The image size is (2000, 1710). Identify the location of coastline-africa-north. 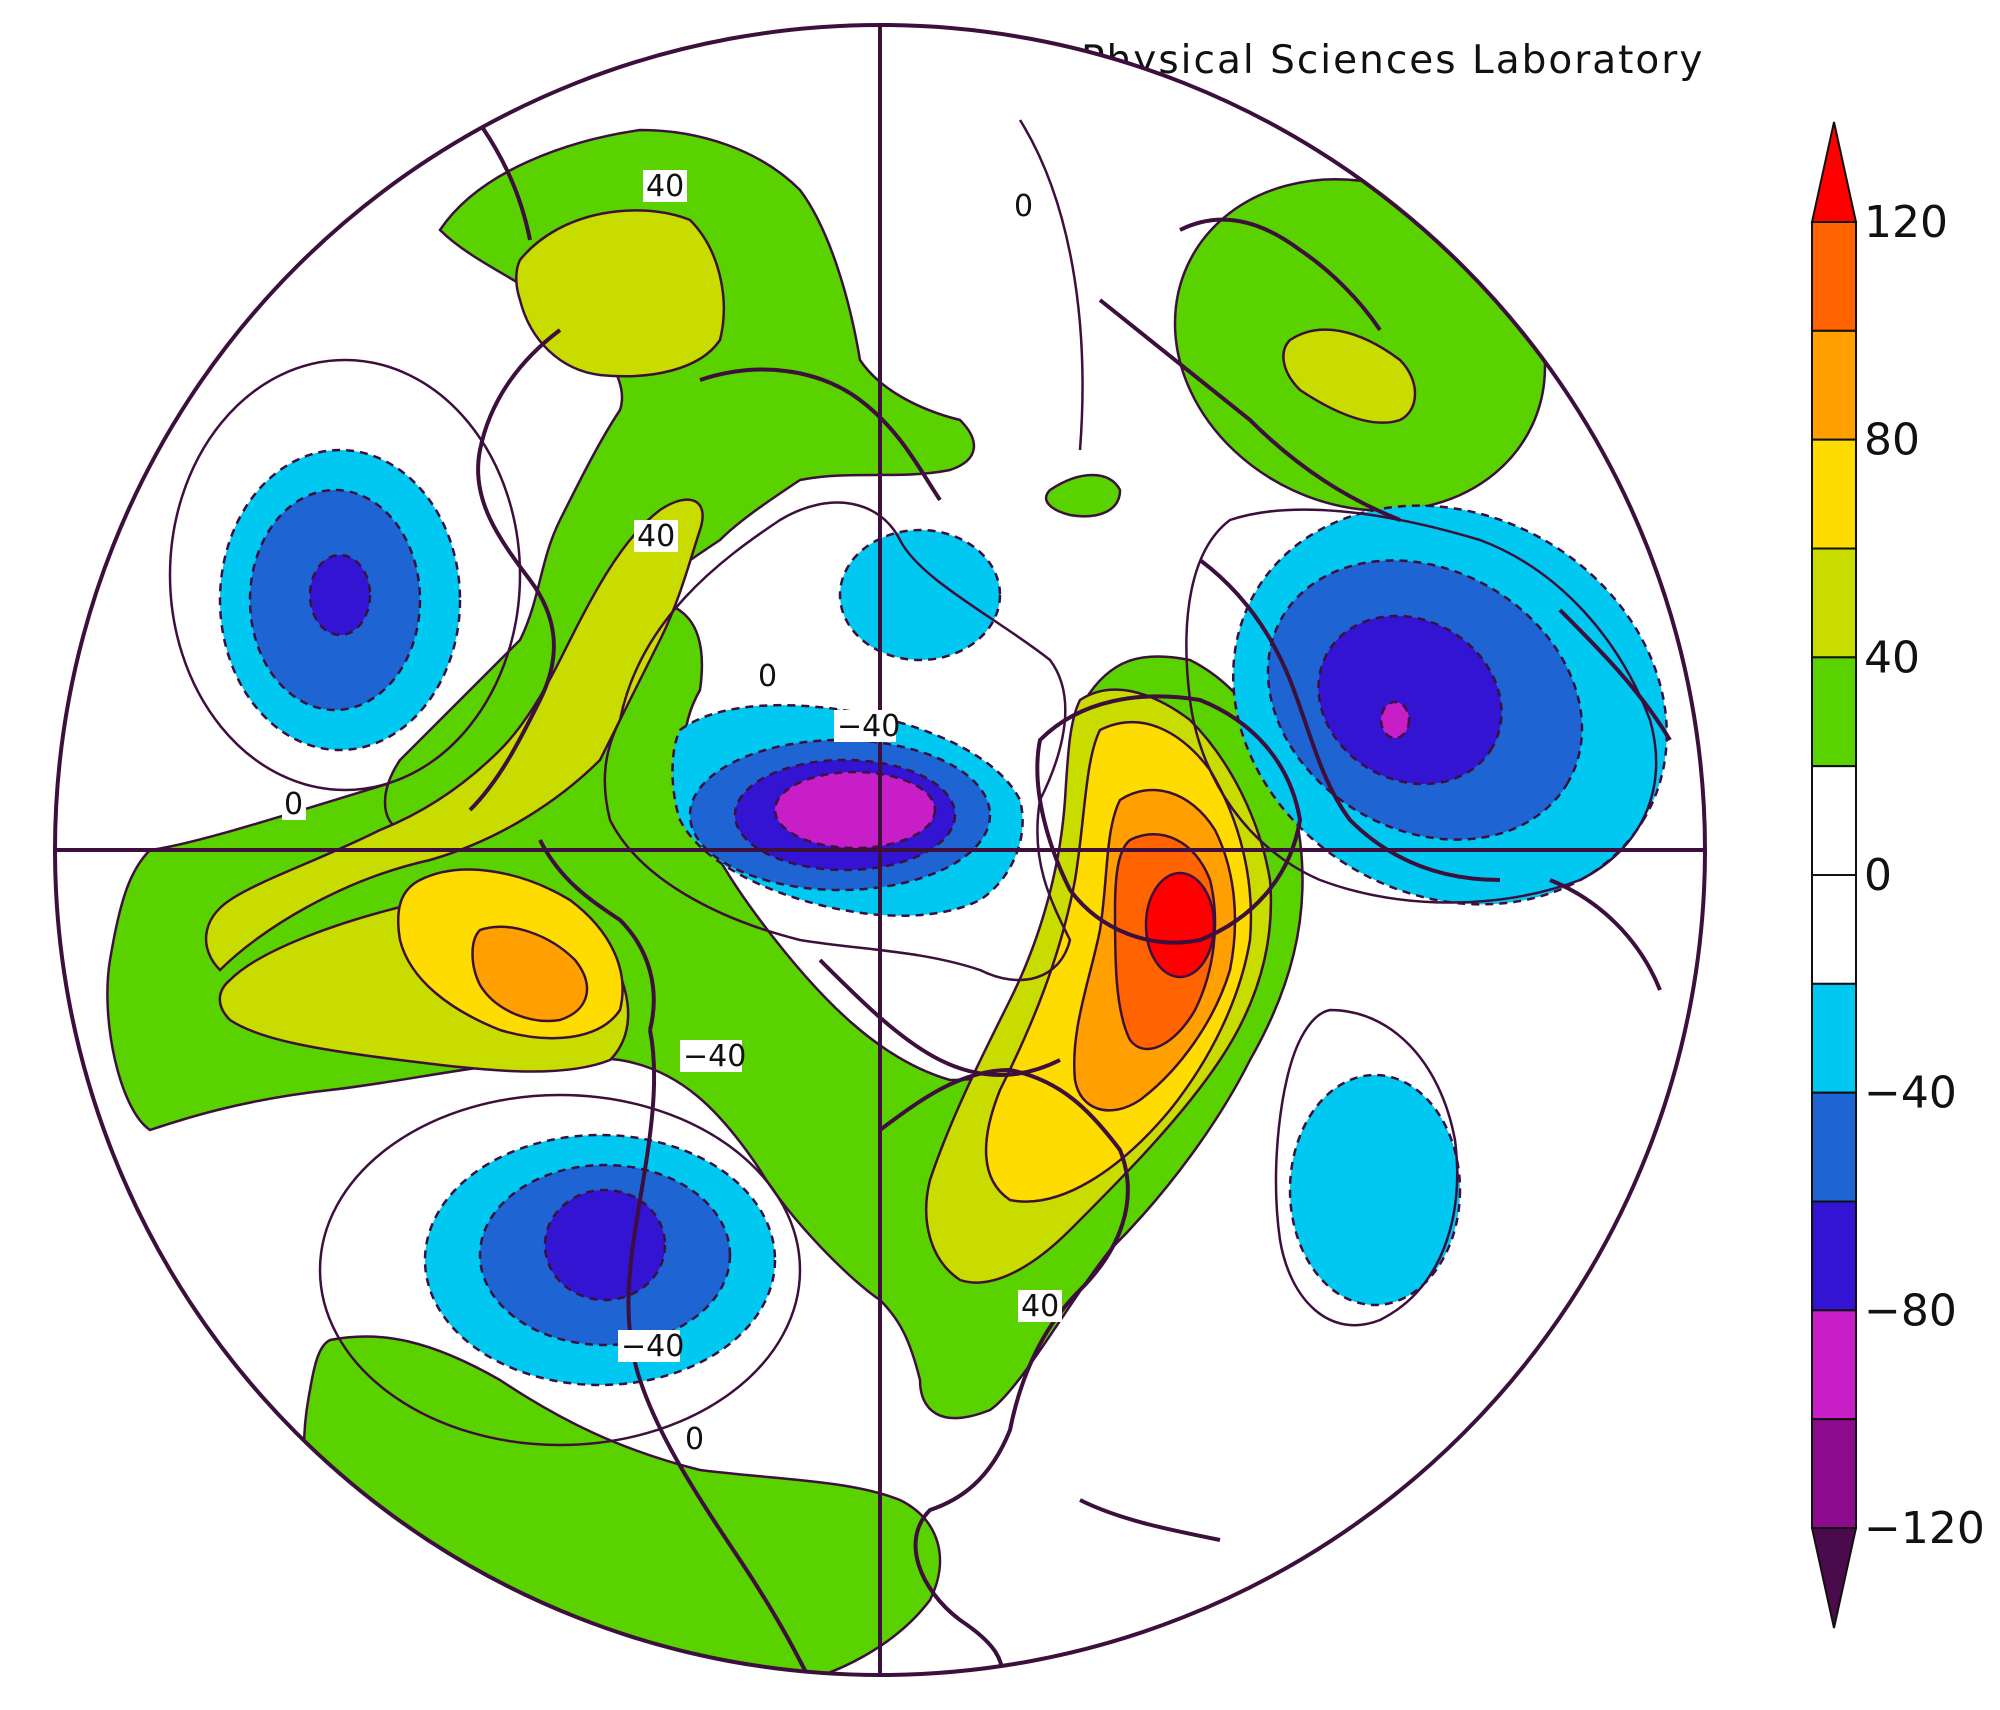
(1605, 934).